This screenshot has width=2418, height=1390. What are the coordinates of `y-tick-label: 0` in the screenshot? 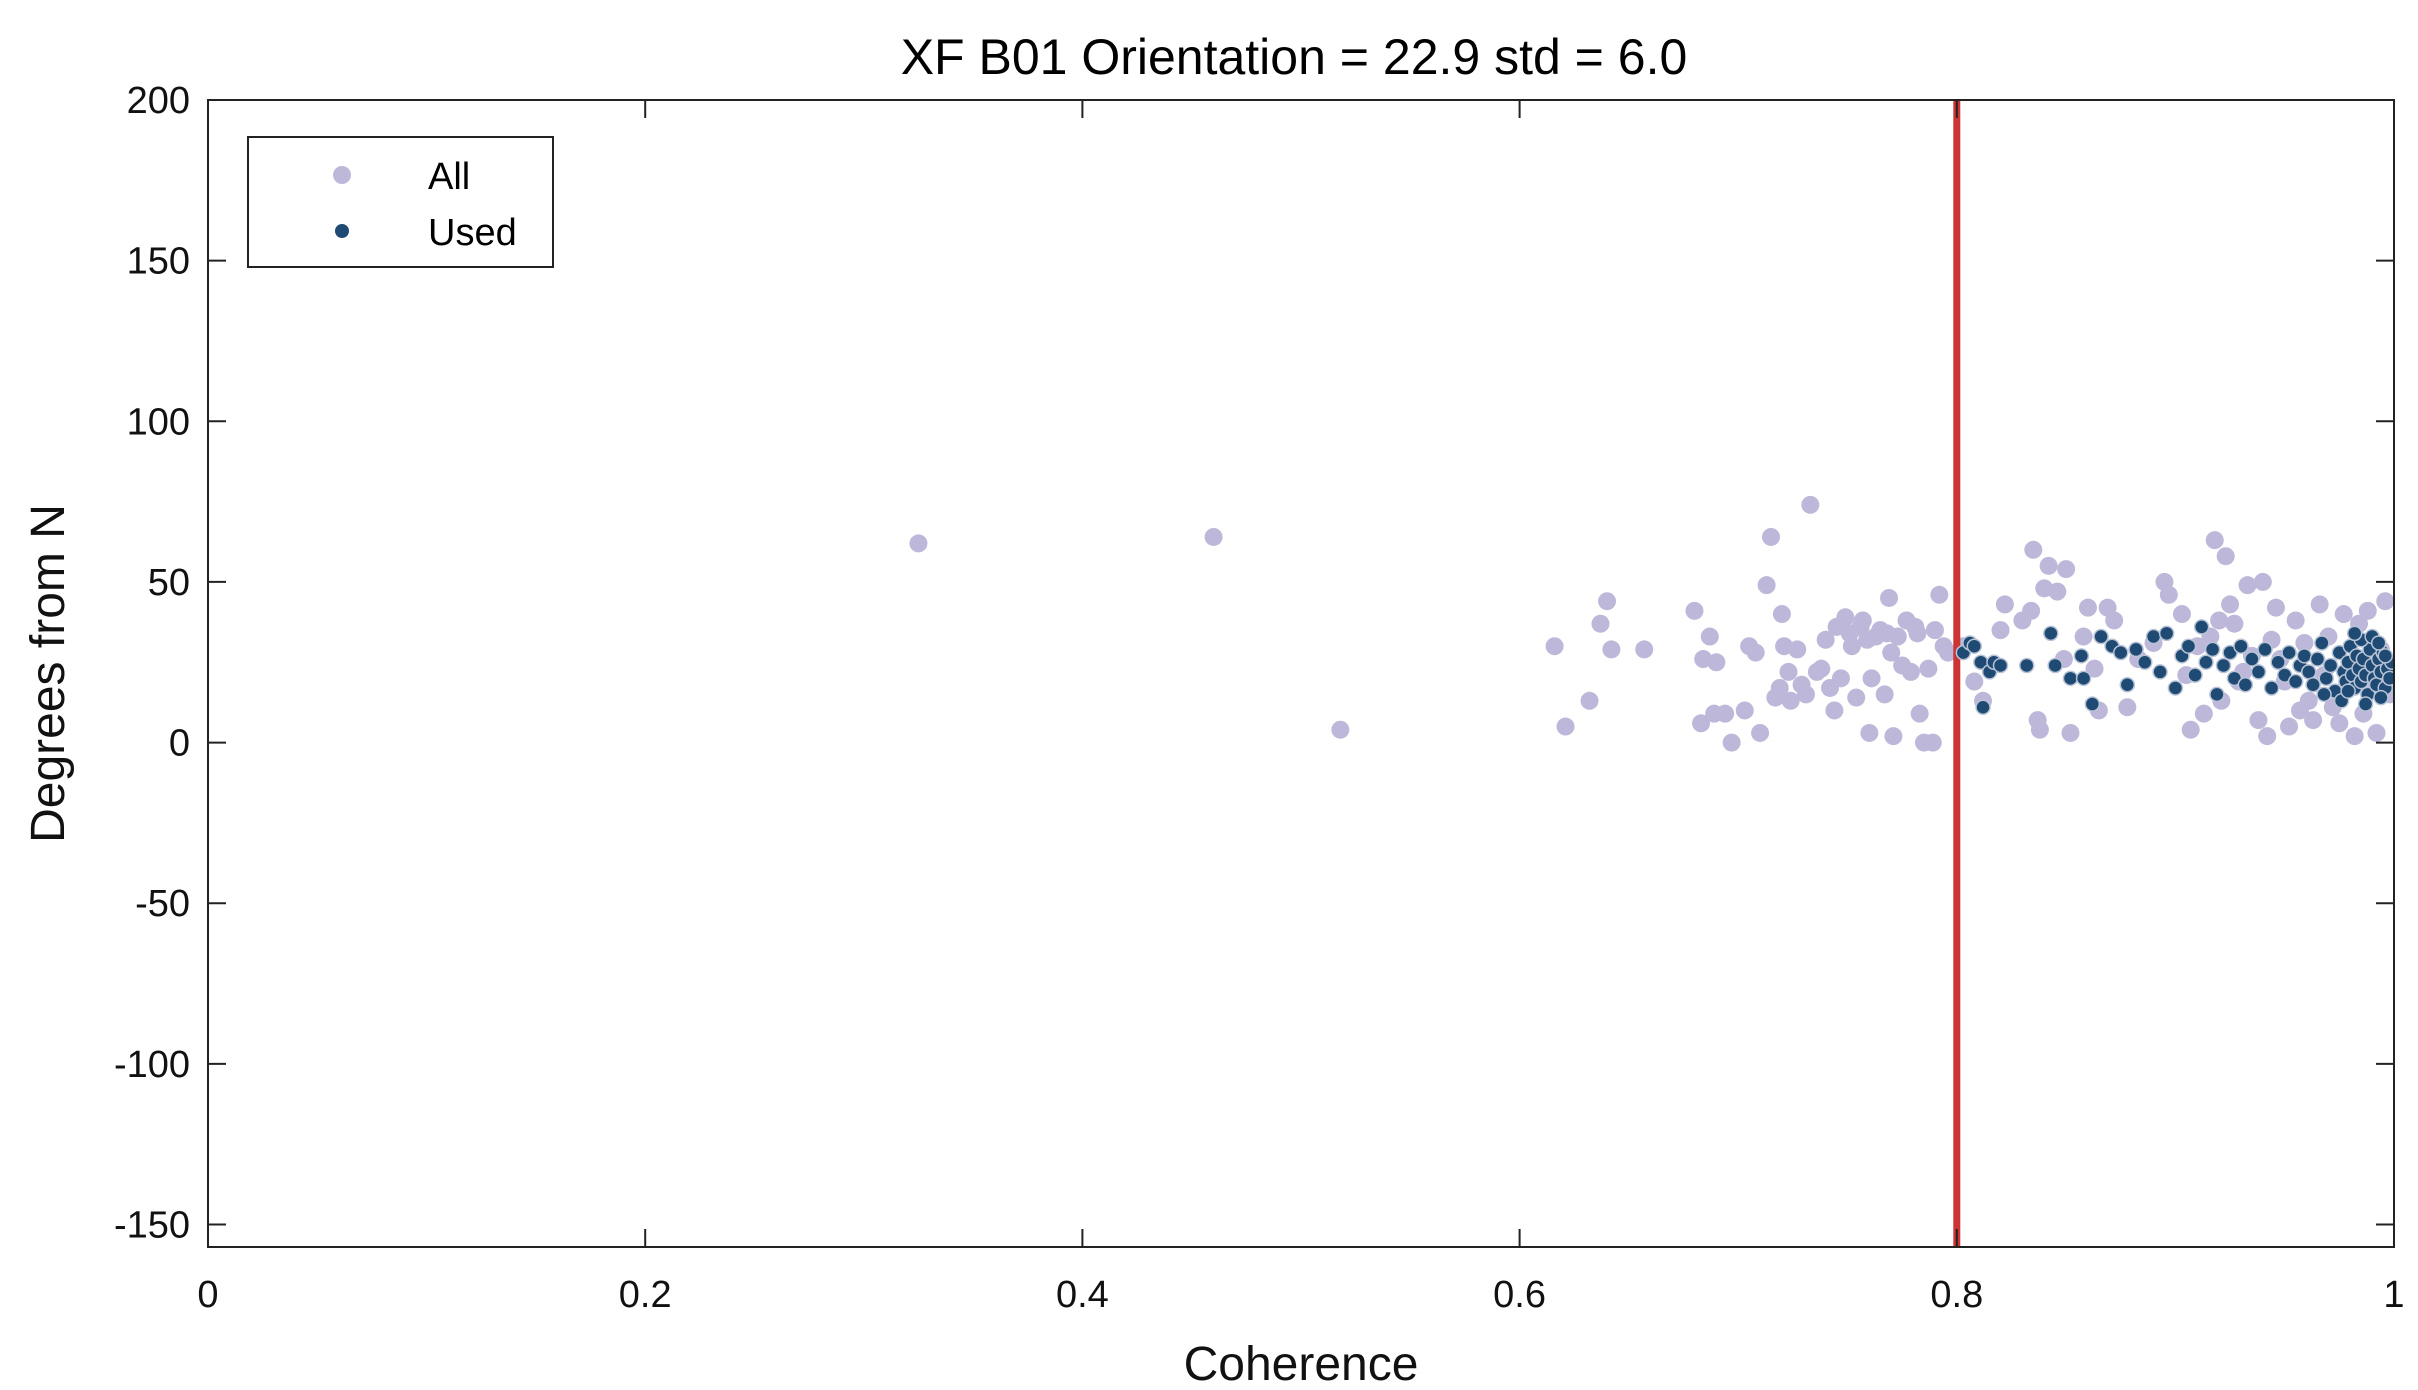 It's located at (179, 744).